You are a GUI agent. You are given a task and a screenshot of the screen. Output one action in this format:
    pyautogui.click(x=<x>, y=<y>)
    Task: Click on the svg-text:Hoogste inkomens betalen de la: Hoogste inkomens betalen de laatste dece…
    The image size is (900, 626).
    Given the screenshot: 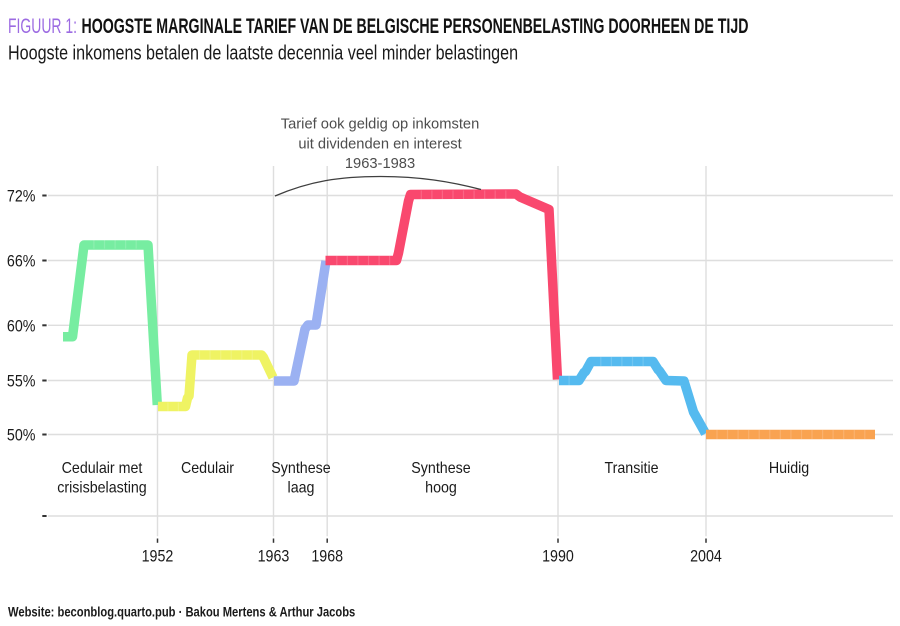 What is the action you would take?
    pyautogui.click(x=263, y=53)
    